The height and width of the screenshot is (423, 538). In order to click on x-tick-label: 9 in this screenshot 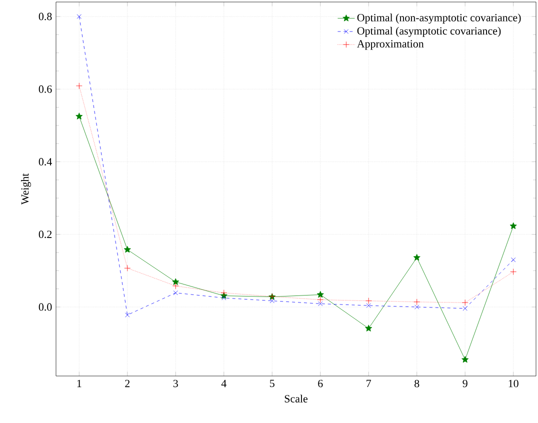, I will do `click(465, 384)`.